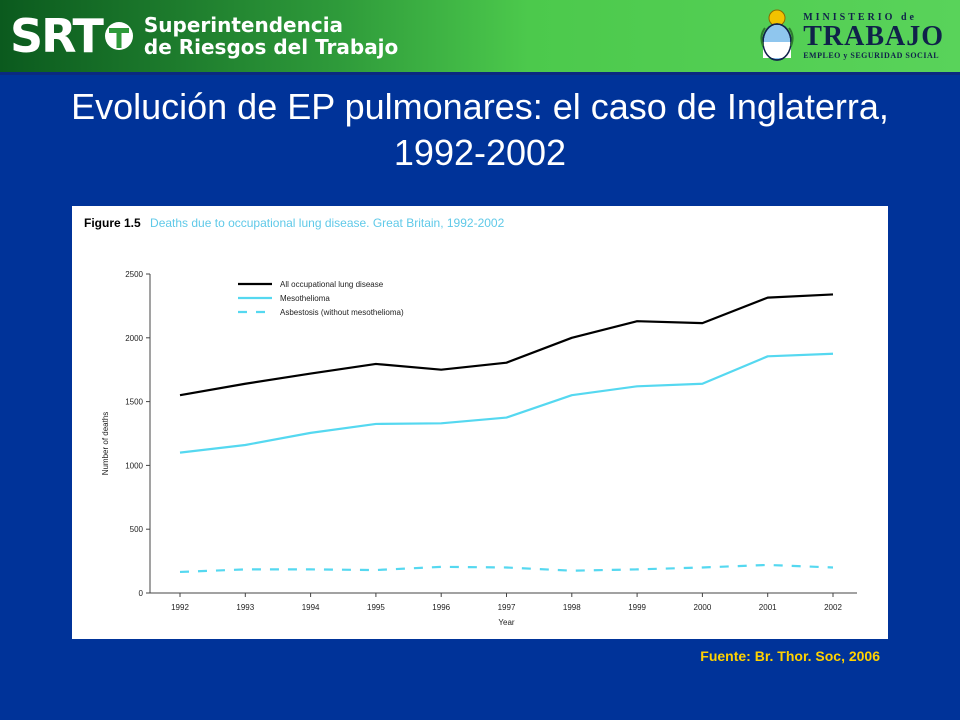 The width and height of the screenshot is (960, 720). I want to click on y-tick-label: 500, so click(137, 529).